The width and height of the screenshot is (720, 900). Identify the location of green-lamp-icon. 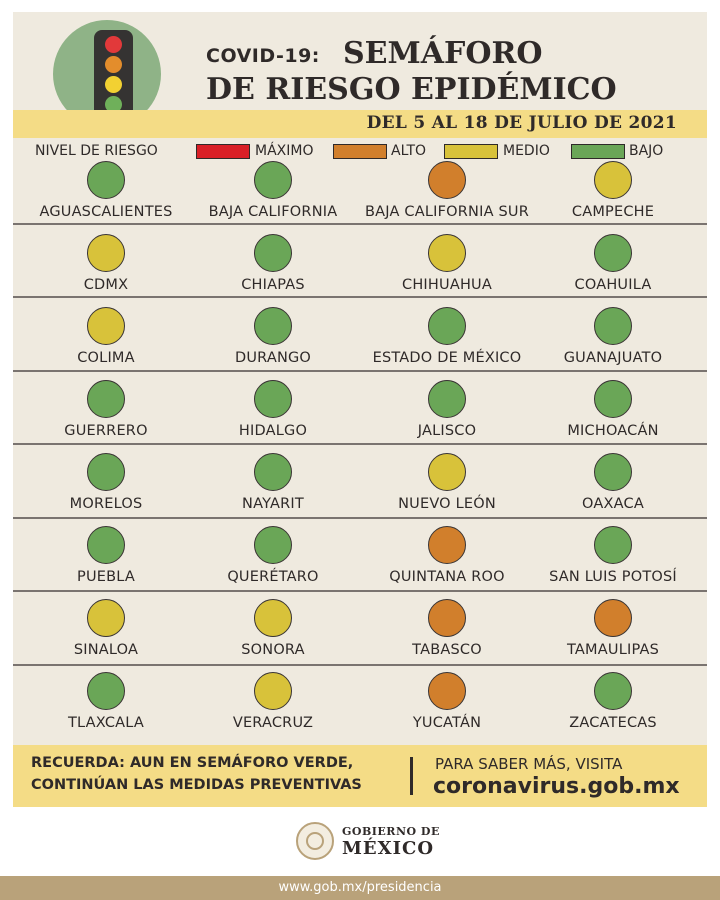
(113, 104).